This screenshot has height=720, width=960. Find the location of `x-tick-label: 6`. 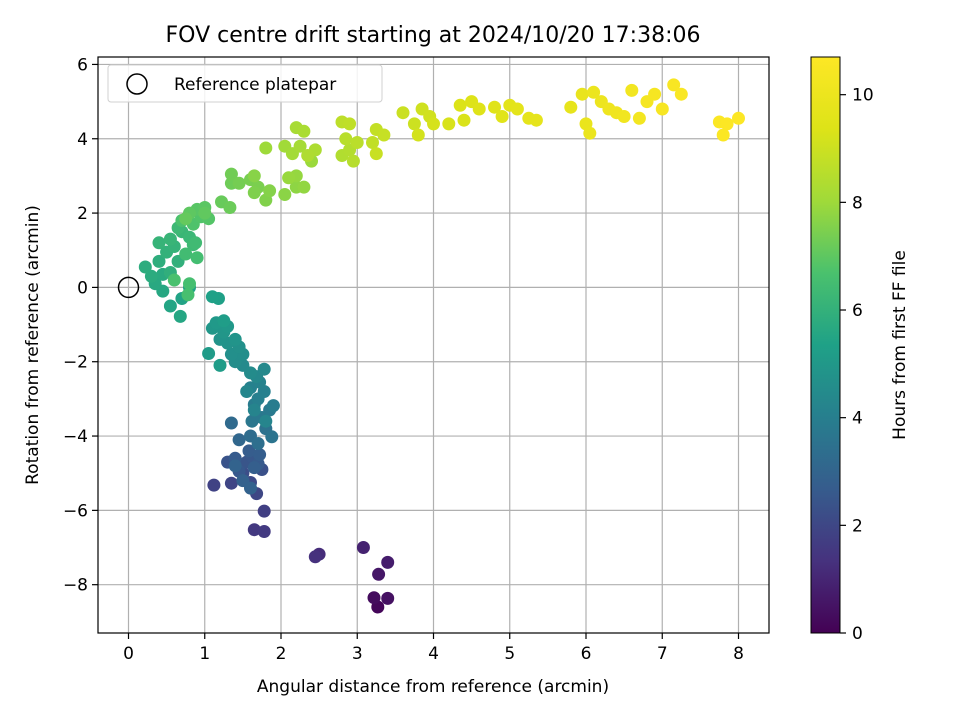

x-tick-label: 6 is located at coordinates (586, 654).